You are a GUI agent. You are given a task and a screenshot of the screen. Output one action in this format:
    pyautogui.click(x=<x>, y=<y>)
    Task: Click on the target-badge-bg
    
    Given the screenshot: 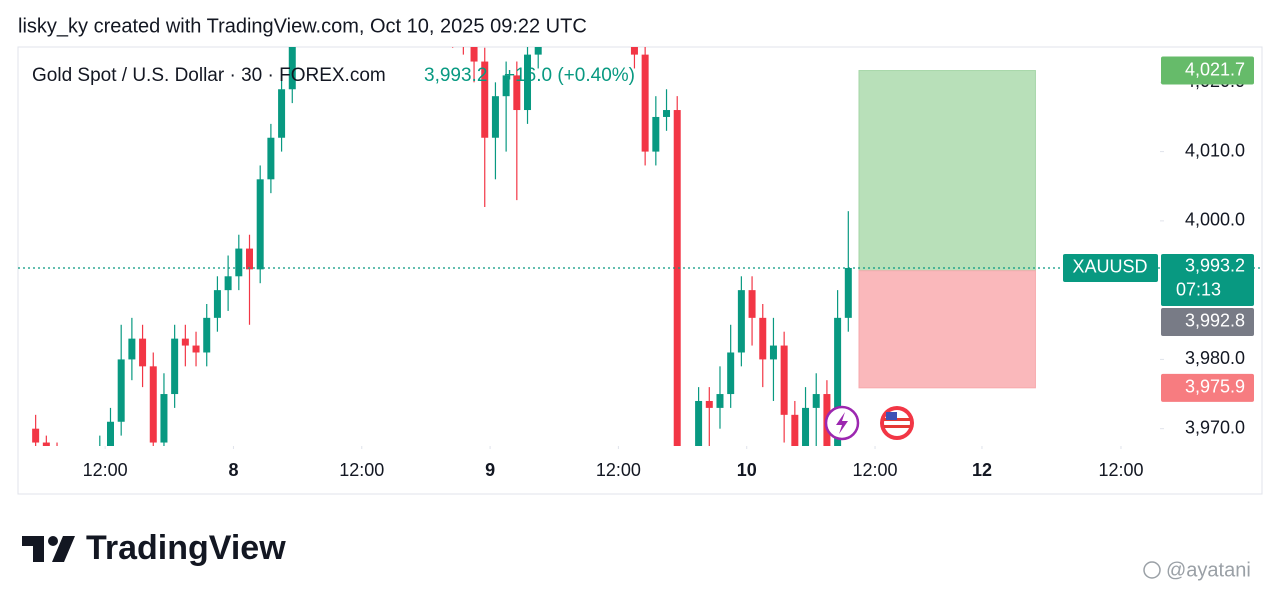 What is the action you would take?
    pyautogui.click(x=1207, y=70)
    